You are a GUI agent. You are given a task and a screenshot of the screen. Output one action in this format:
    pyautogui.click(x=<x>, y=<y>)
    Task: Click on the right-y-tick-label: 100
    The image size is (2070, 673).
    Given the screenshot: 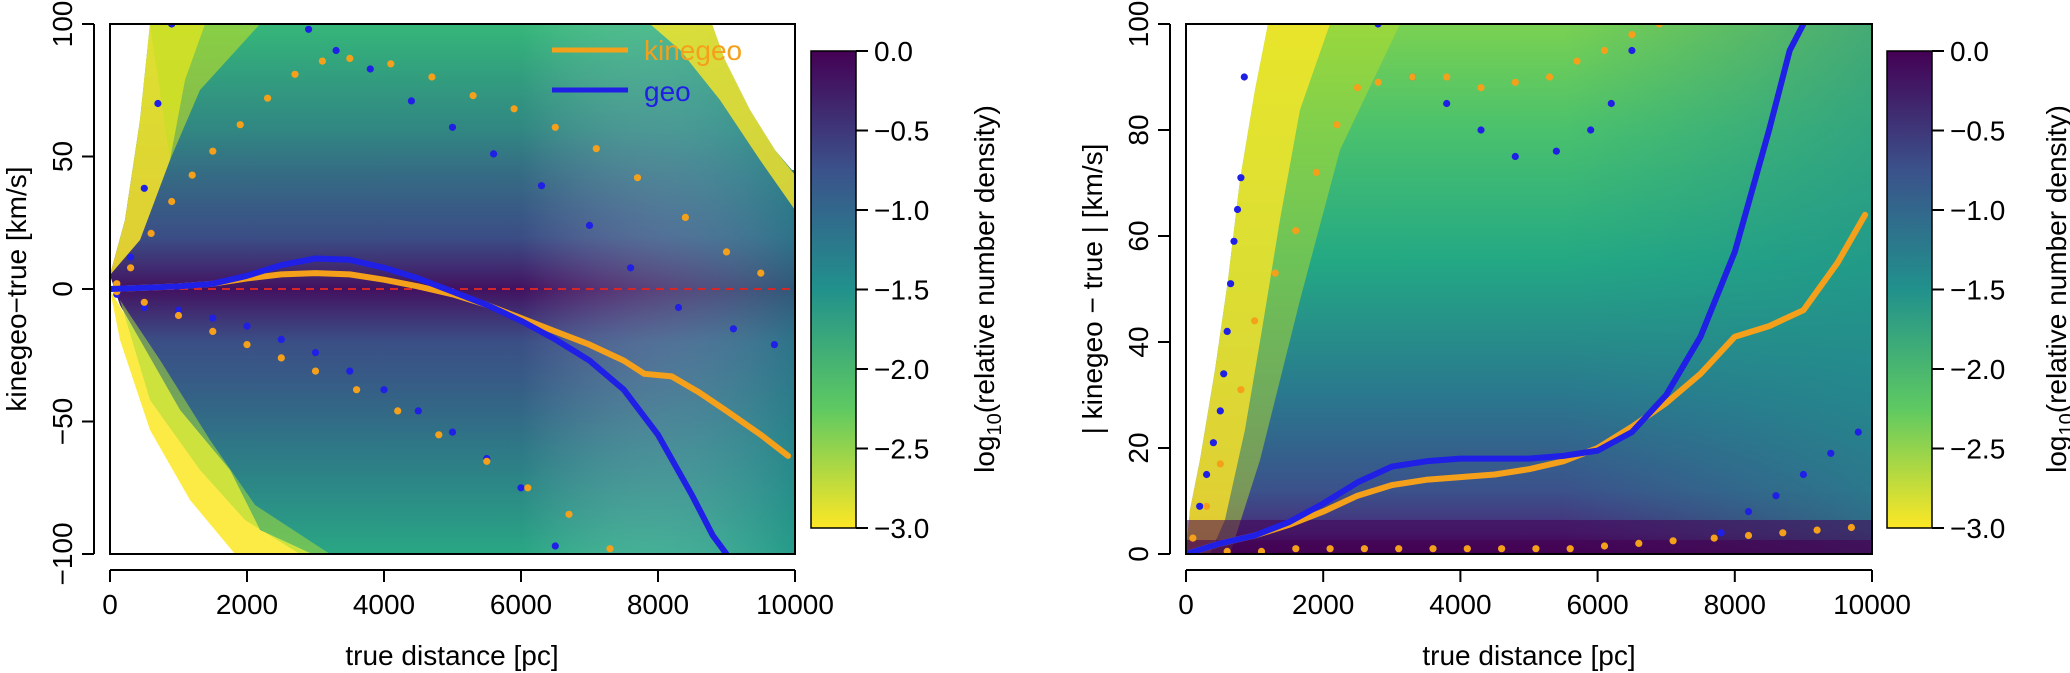 What is the action you would take?
    pyautogui.click(x=1138, y=24)
    